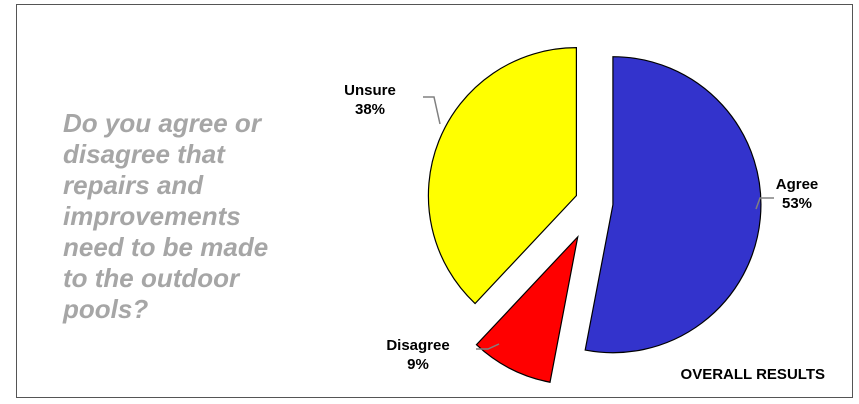 The width and height of the screenshot is (859, 404). What do you see at coordinates (752, 374) in the screenshot?
I see `overall-results-label: OVERALL RESULTS` at bounding box center [752, 374].